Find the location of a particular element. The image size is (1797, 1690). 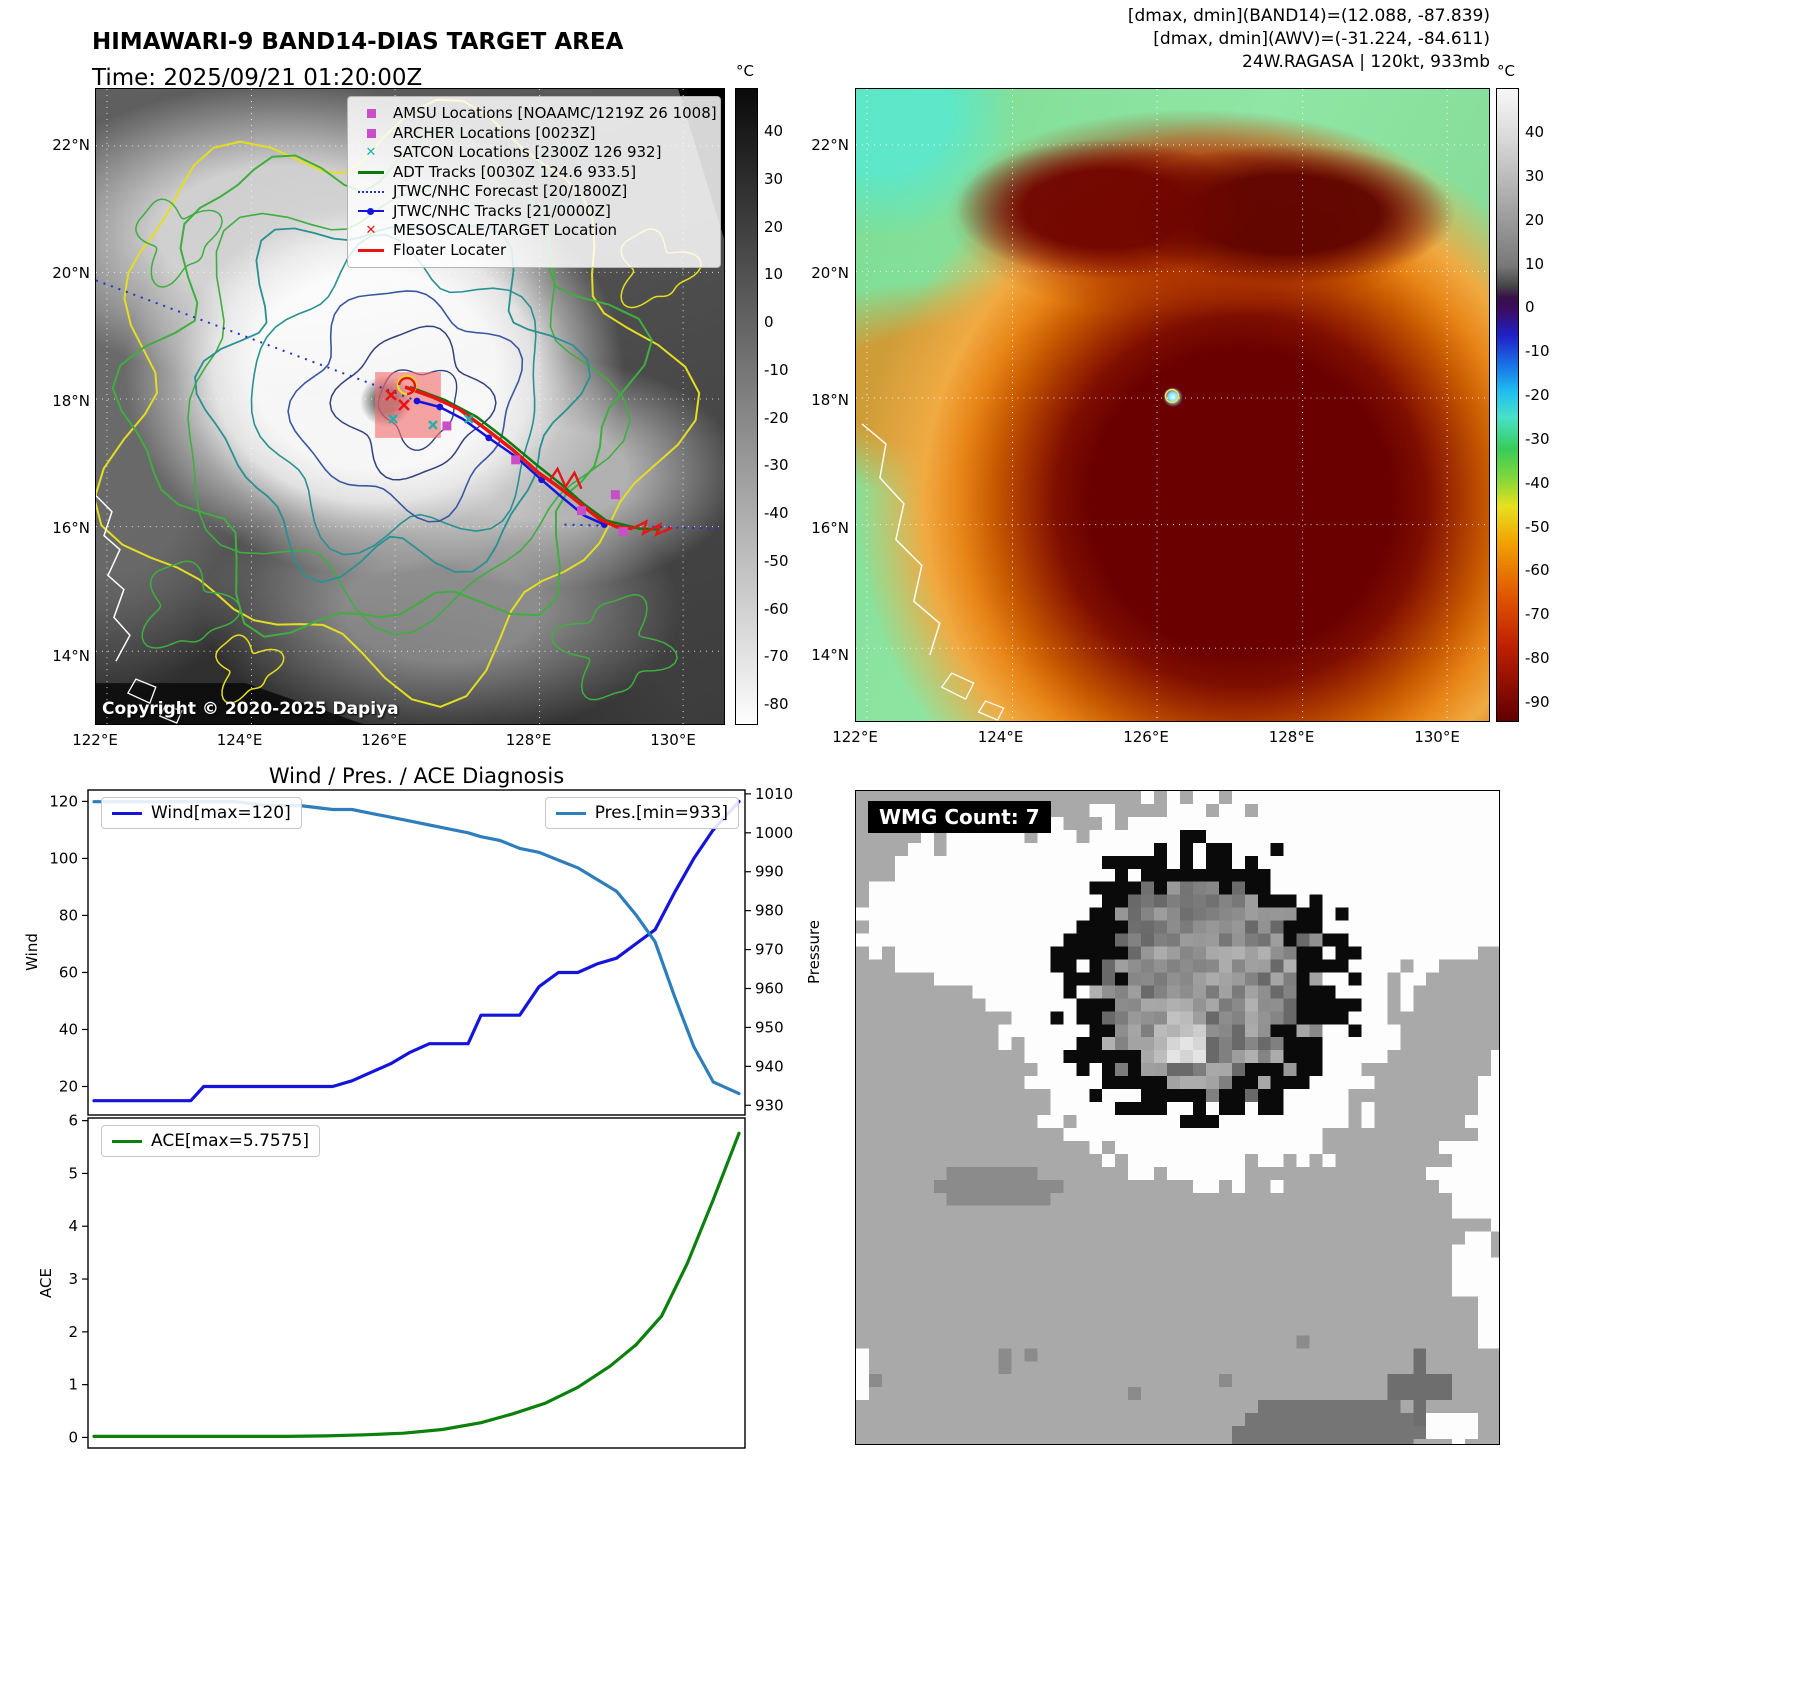

y-tick-label: 4 is located at coordinates (73, 1226).